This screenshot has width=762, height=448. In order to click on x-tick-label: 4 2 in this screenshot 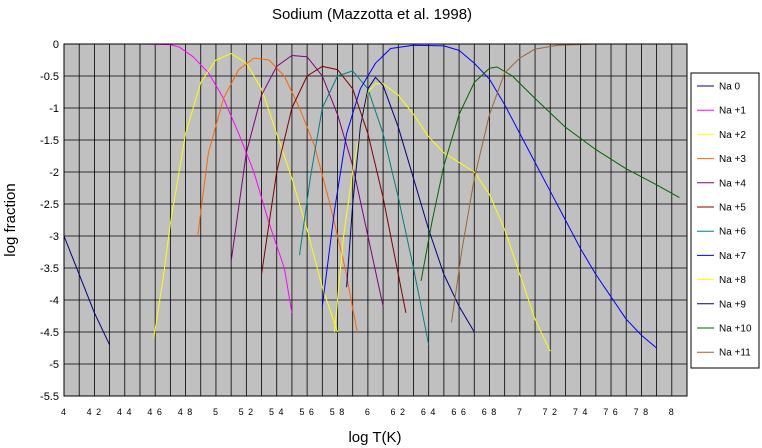, I will do `click(95, 412)`.